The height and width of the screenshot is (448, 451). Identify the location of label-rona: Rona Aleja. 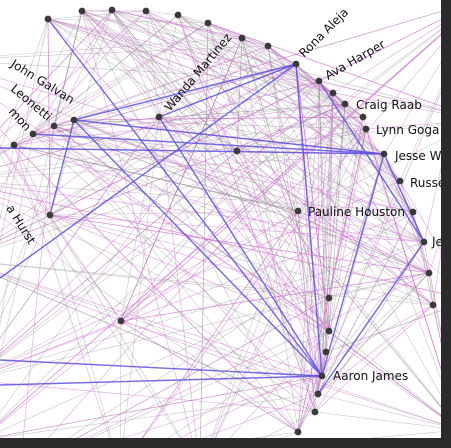
(323, 32).